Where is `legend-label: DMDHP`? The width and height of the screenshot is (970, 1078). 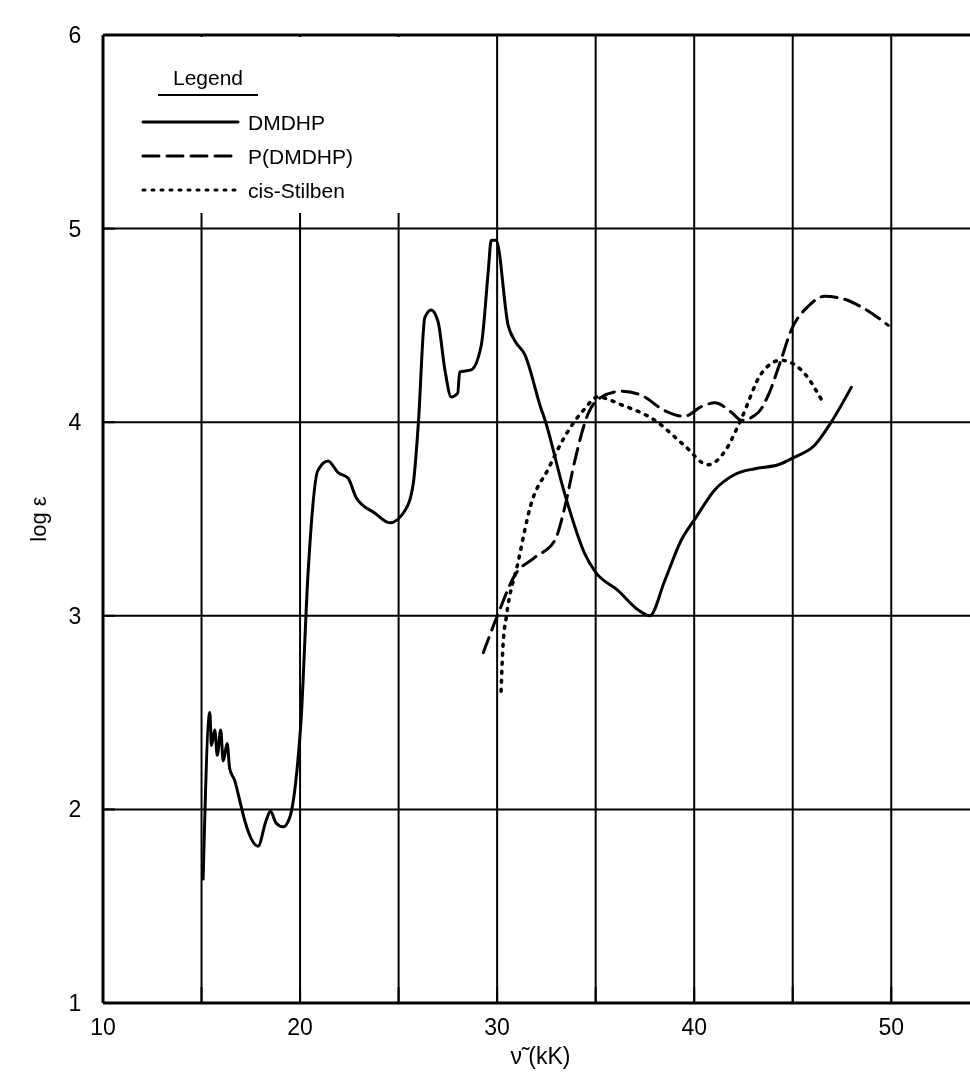 legend-label: DMDHP is located at coordinates (286, 122).